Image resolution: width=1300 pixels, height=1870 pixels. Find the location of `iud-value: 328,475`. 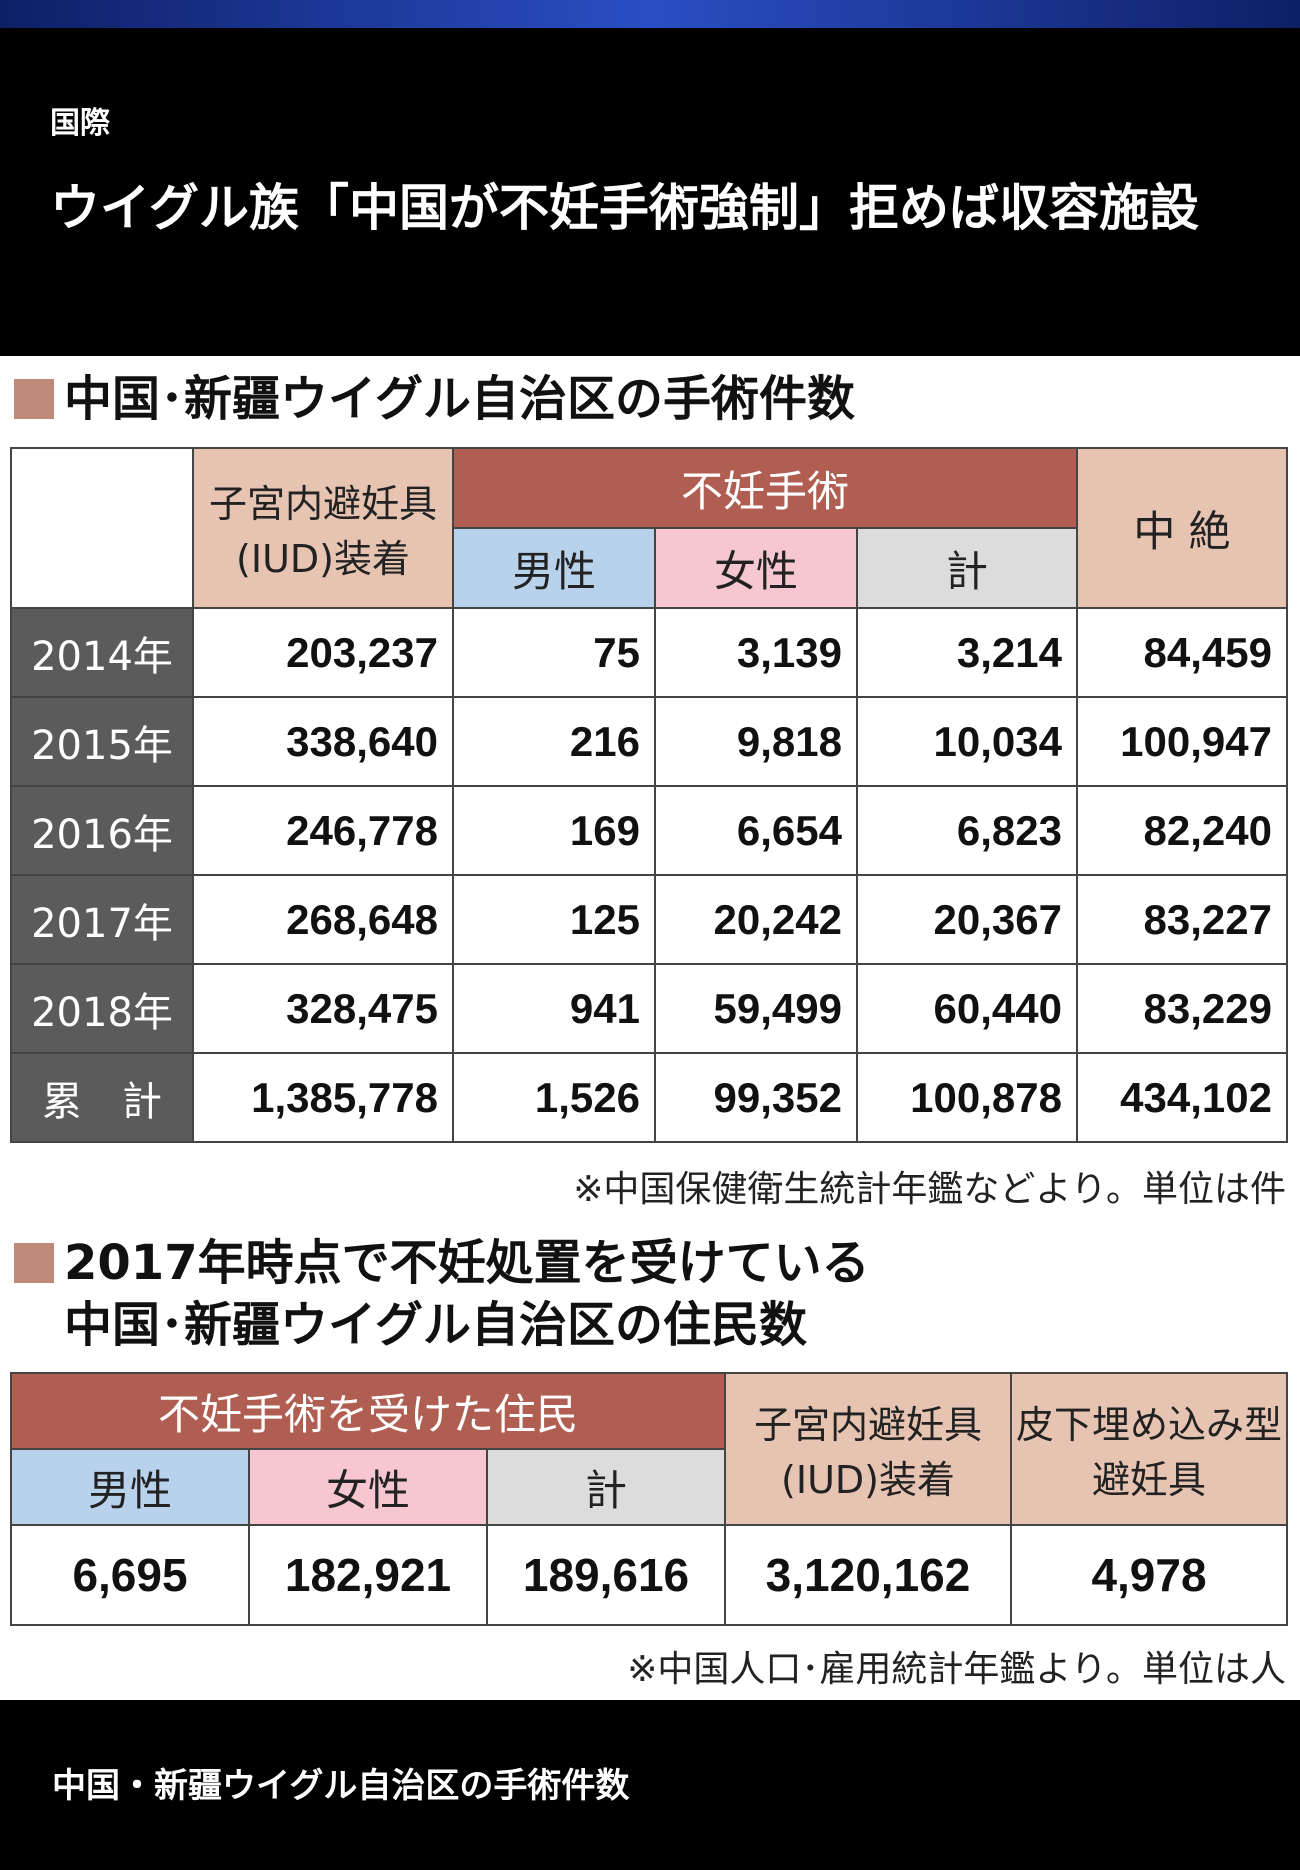

iud-value: 328,475 is located at coordinates (323, 1008).